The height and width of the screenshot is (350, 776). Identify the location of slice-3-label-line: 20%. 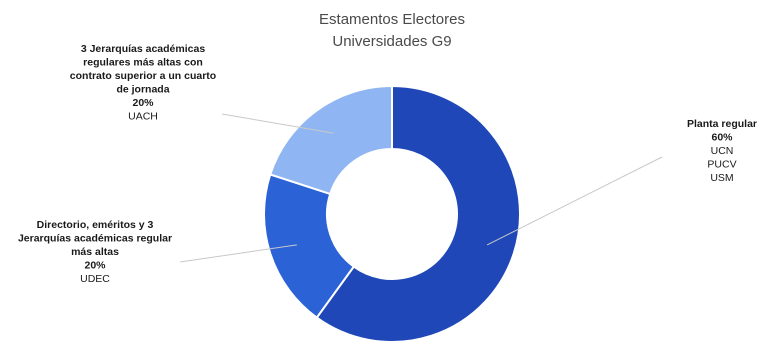
(143, 103).